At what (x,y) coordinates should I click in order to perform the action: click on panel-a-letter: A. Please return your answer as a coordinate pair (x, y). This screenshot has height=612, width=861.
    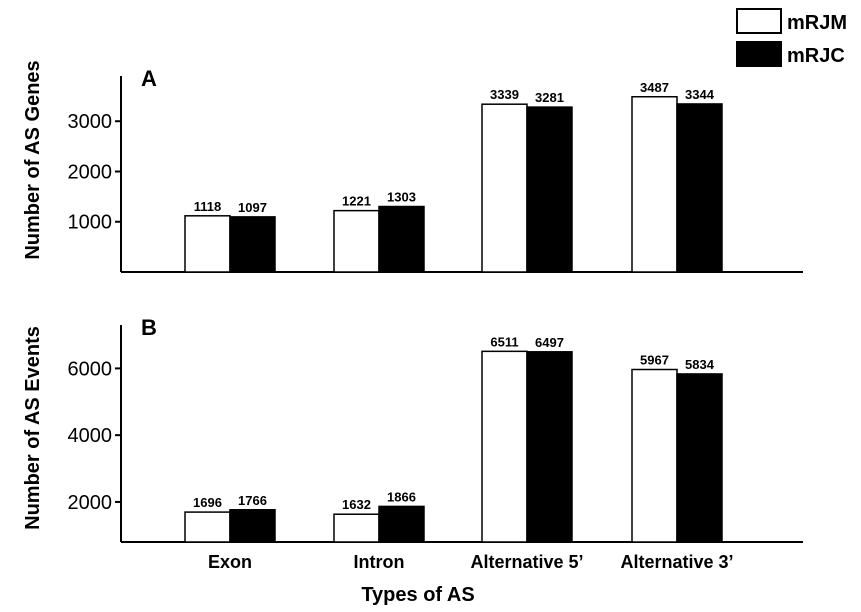
    Looking at the image, I should click on (149, 78).